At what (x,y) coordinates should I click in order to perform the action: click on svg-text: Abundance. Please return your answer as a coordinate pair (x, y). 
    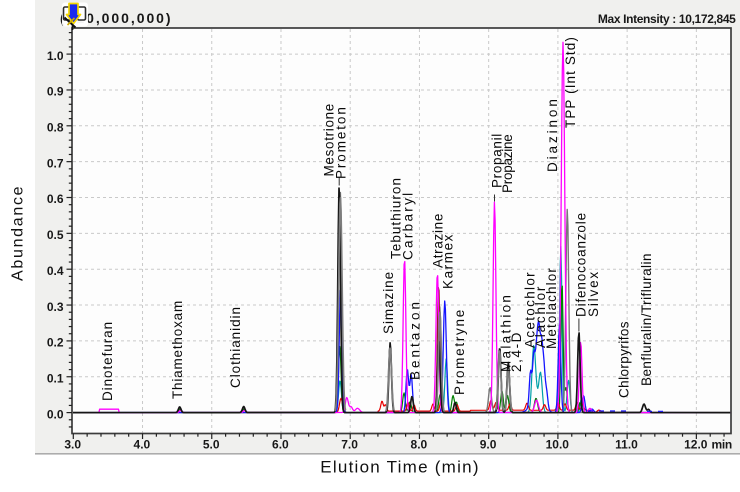
    Looking at the image, I should click on (18, 233).